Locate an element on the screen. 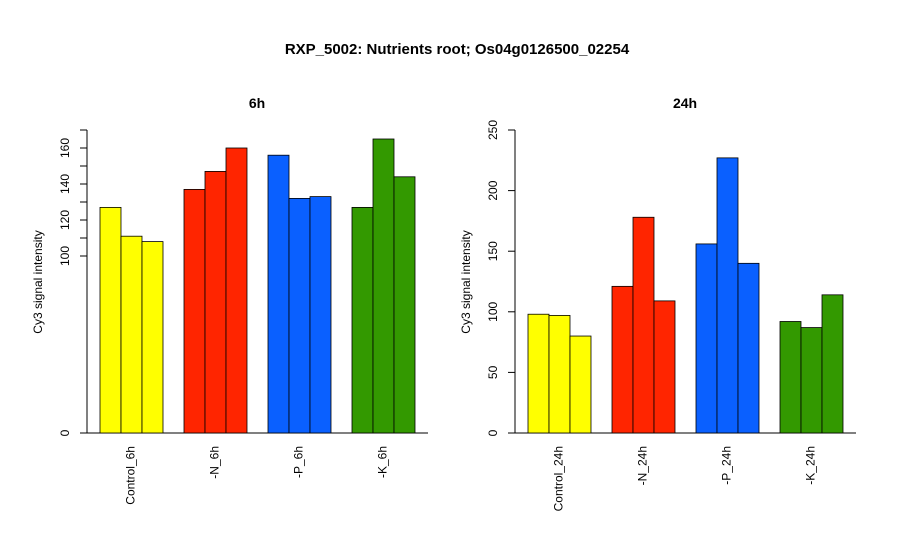  x-category-label: -N_24h is located at coordinates (643, 465).